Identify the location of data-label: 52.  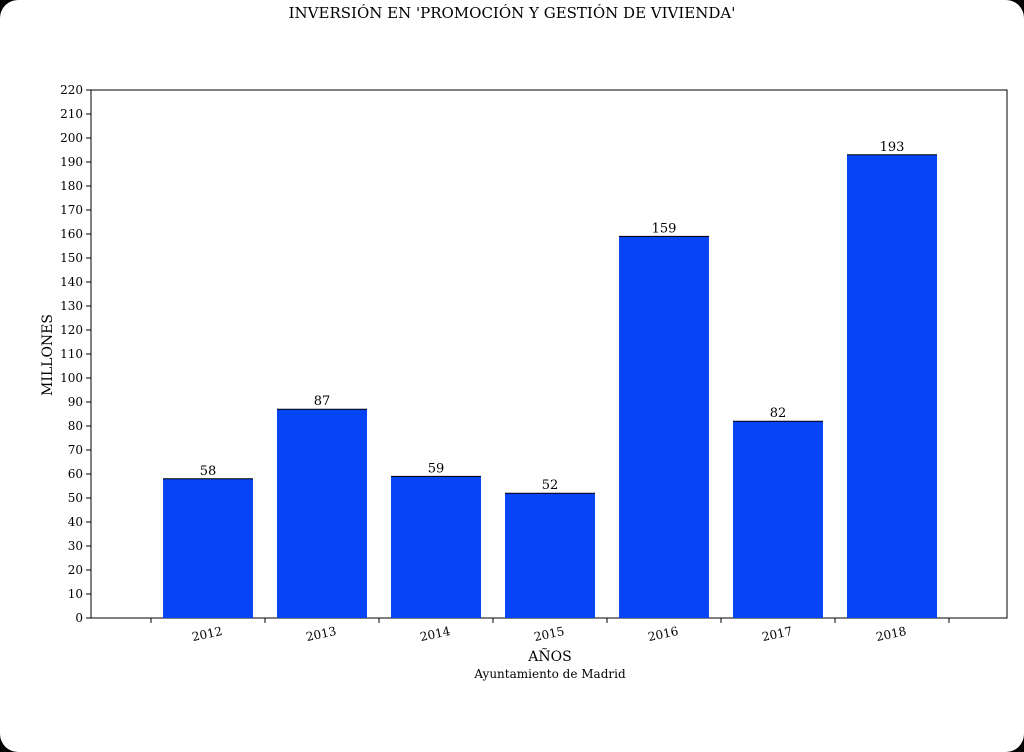
(550, 485).